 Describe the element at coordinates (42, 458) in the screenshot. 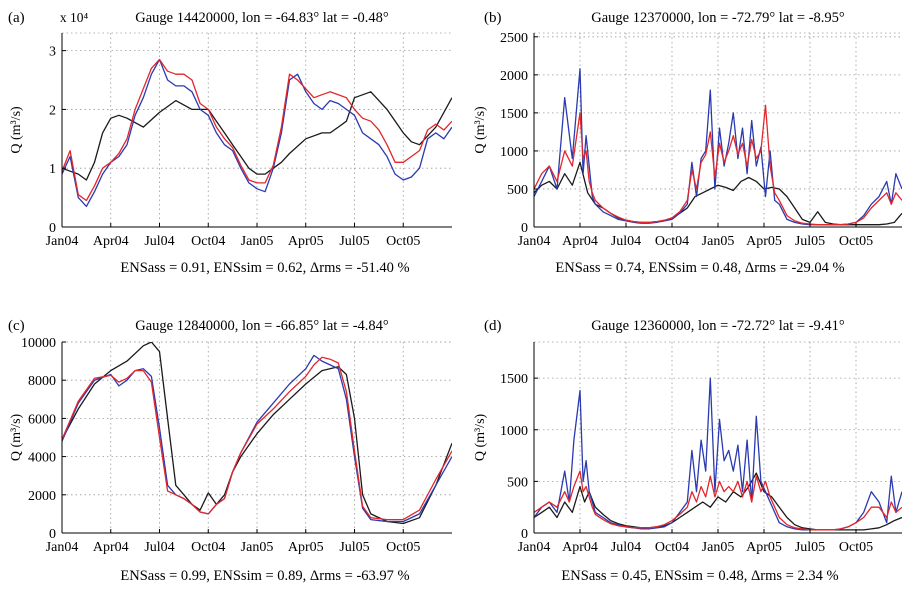

I see `y-tick-label: 4000` at that location.